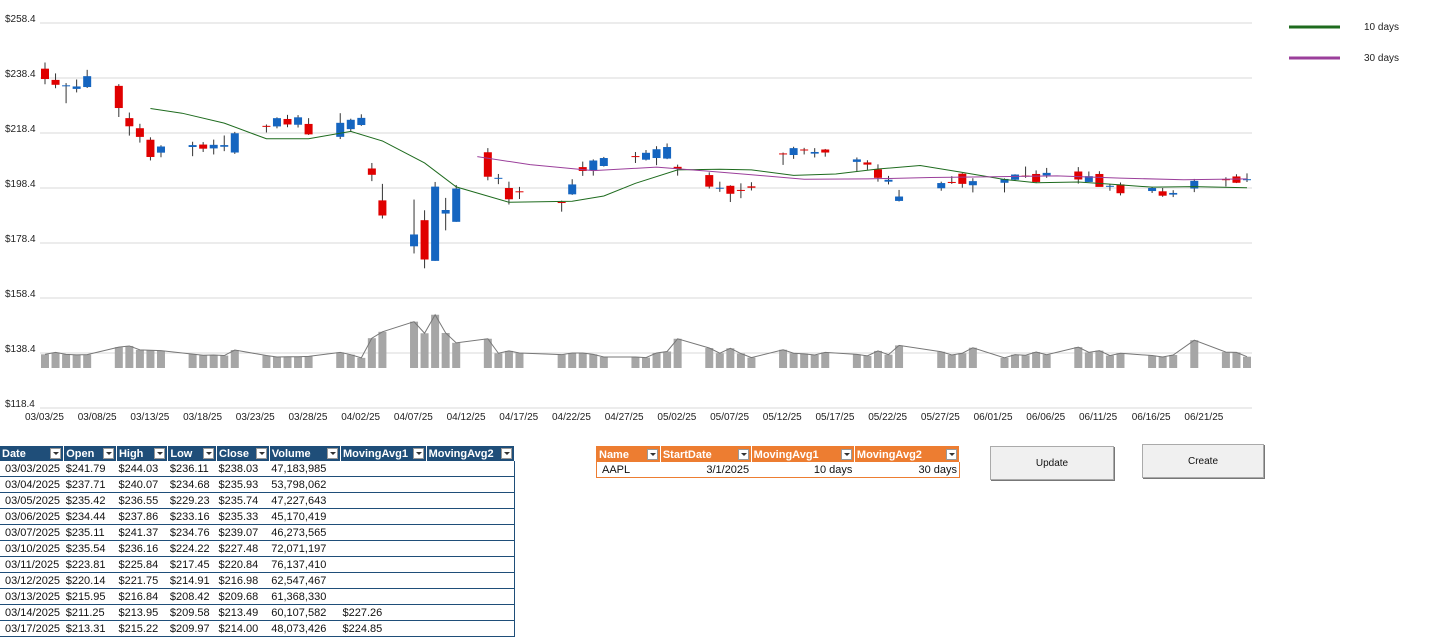  Describe the element at coordinates (243, 548) in the screenshot. I see `table-cell: $227.48` at that location.